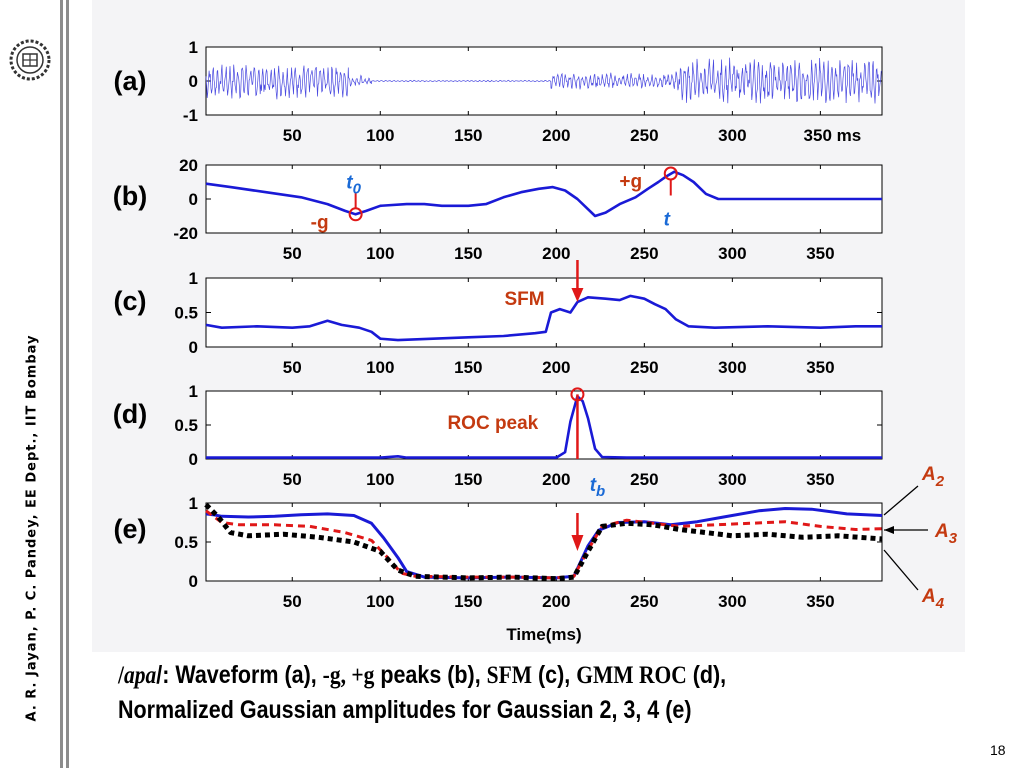  Describe the element at coordinates (239, 675) in the screenshot. I see `caption-text: /: Waveform (a),` at that location.